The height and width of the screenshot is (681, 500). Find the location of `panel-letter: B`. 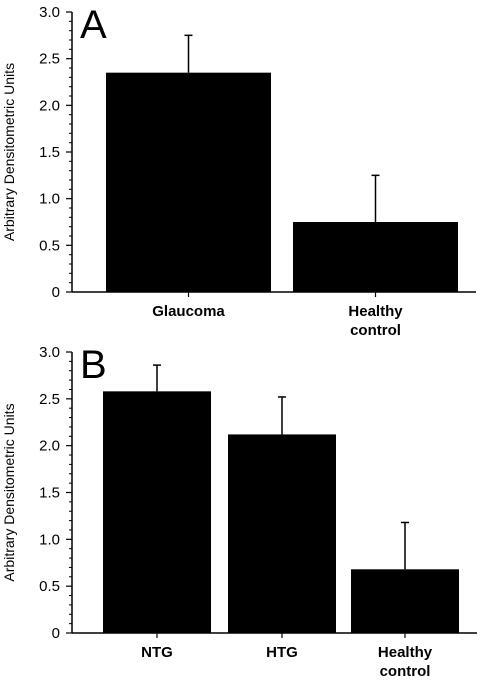

panel-letter: B is located at coordinates (93, 365).